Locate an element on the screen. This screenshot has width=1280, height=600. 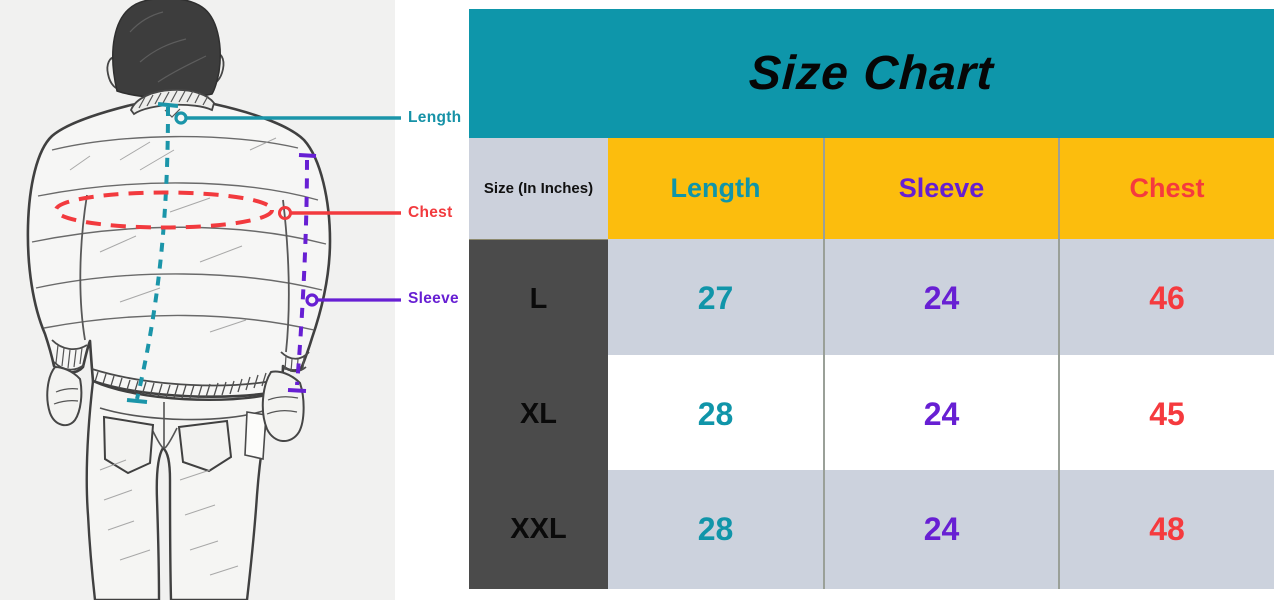
length-column-header: Length is located at coordinates (715, 188).